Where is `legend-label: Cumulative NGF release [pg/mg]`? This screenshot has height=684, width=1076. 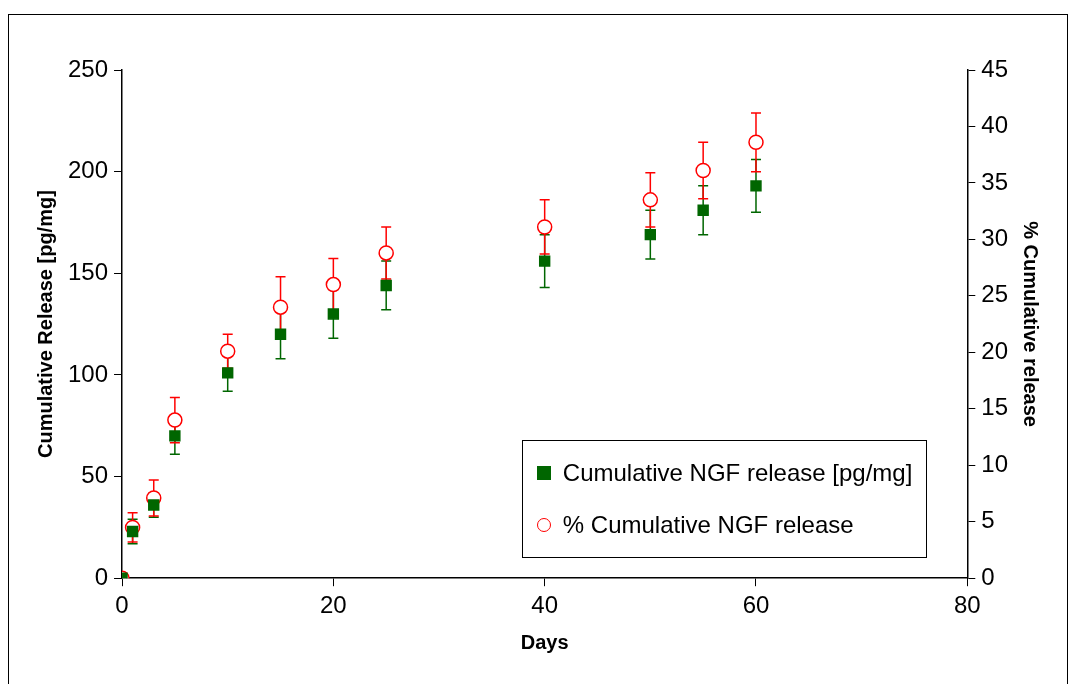 legend-label: Cumulative NGF release [pg/mg] is located at coordinates (737, 473).